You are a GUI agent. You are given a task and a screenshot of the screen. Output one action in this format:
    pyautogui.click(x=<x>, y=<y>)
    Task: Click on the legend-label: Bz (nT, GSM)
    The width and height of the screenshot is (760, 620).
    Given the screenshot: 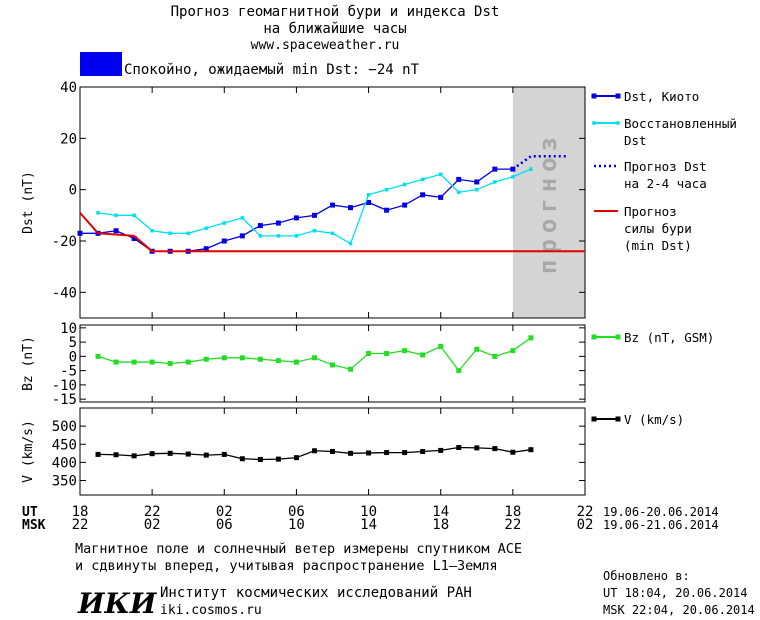 What is the action you would take?
    pyautogui.click(x=669, y=337)
    